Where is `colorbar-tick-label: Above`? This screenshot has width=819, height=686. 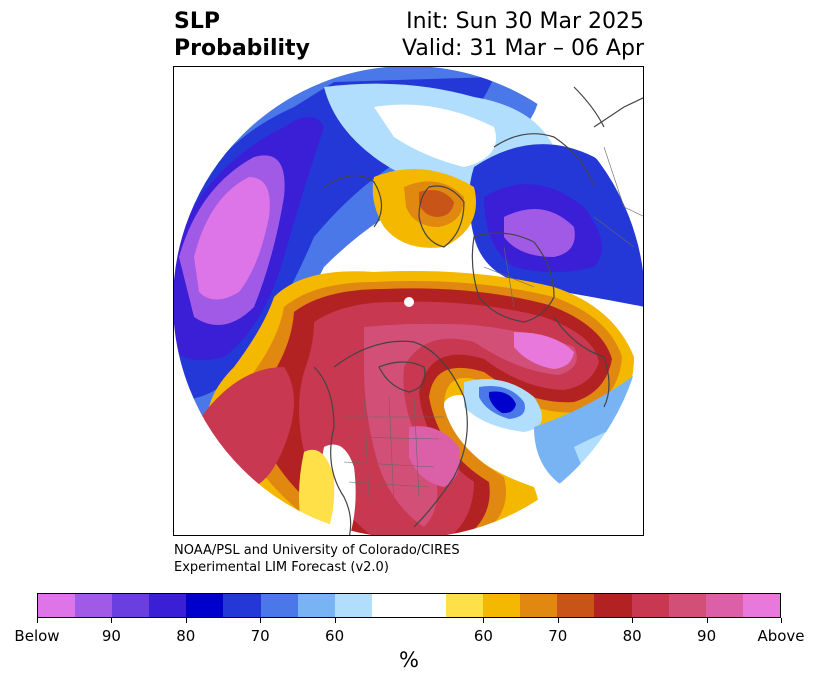 colorbar-tick-label: Above is located at coordinates (781, 636).